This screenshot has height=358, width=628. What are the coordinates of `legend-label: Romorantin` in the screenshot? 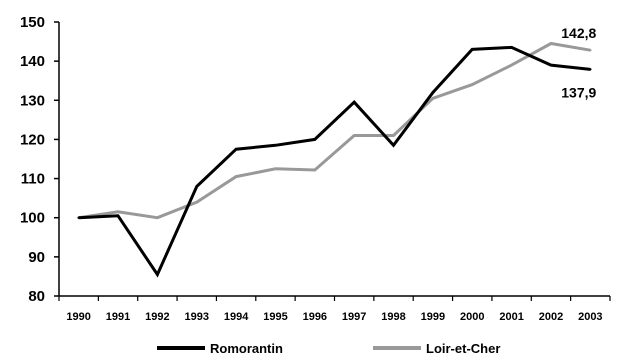 It's located at (246, 348).